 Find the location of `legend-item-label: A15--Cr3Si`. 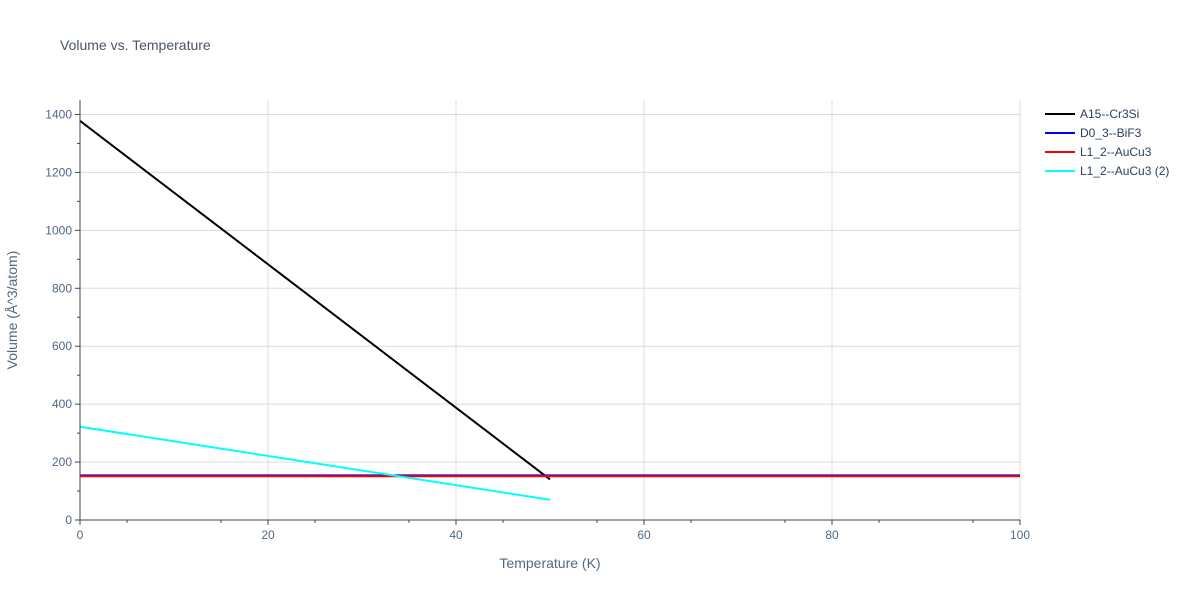

legend-item-label: A15--Cr3Si is located at coordinates (1109, 114).